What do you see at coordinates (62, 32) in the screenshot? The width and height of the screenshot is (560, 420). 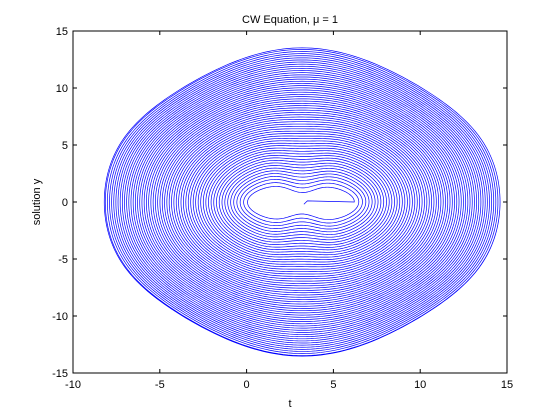 I see `y-tick-label: 15` at bounding box center [62, 32].